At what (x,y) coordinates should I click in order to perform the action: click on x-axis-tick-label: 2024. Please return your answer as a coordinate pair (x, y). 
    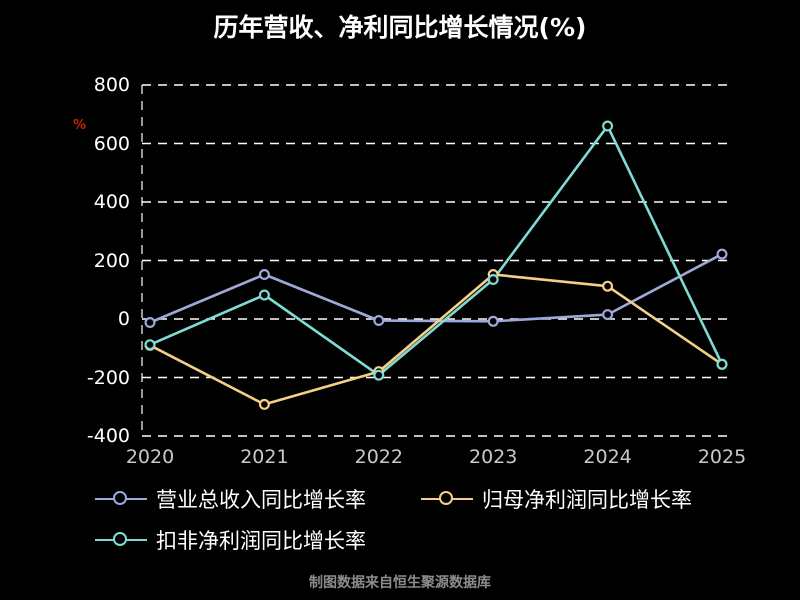
    Looking at the image, I should click on (607, 457).